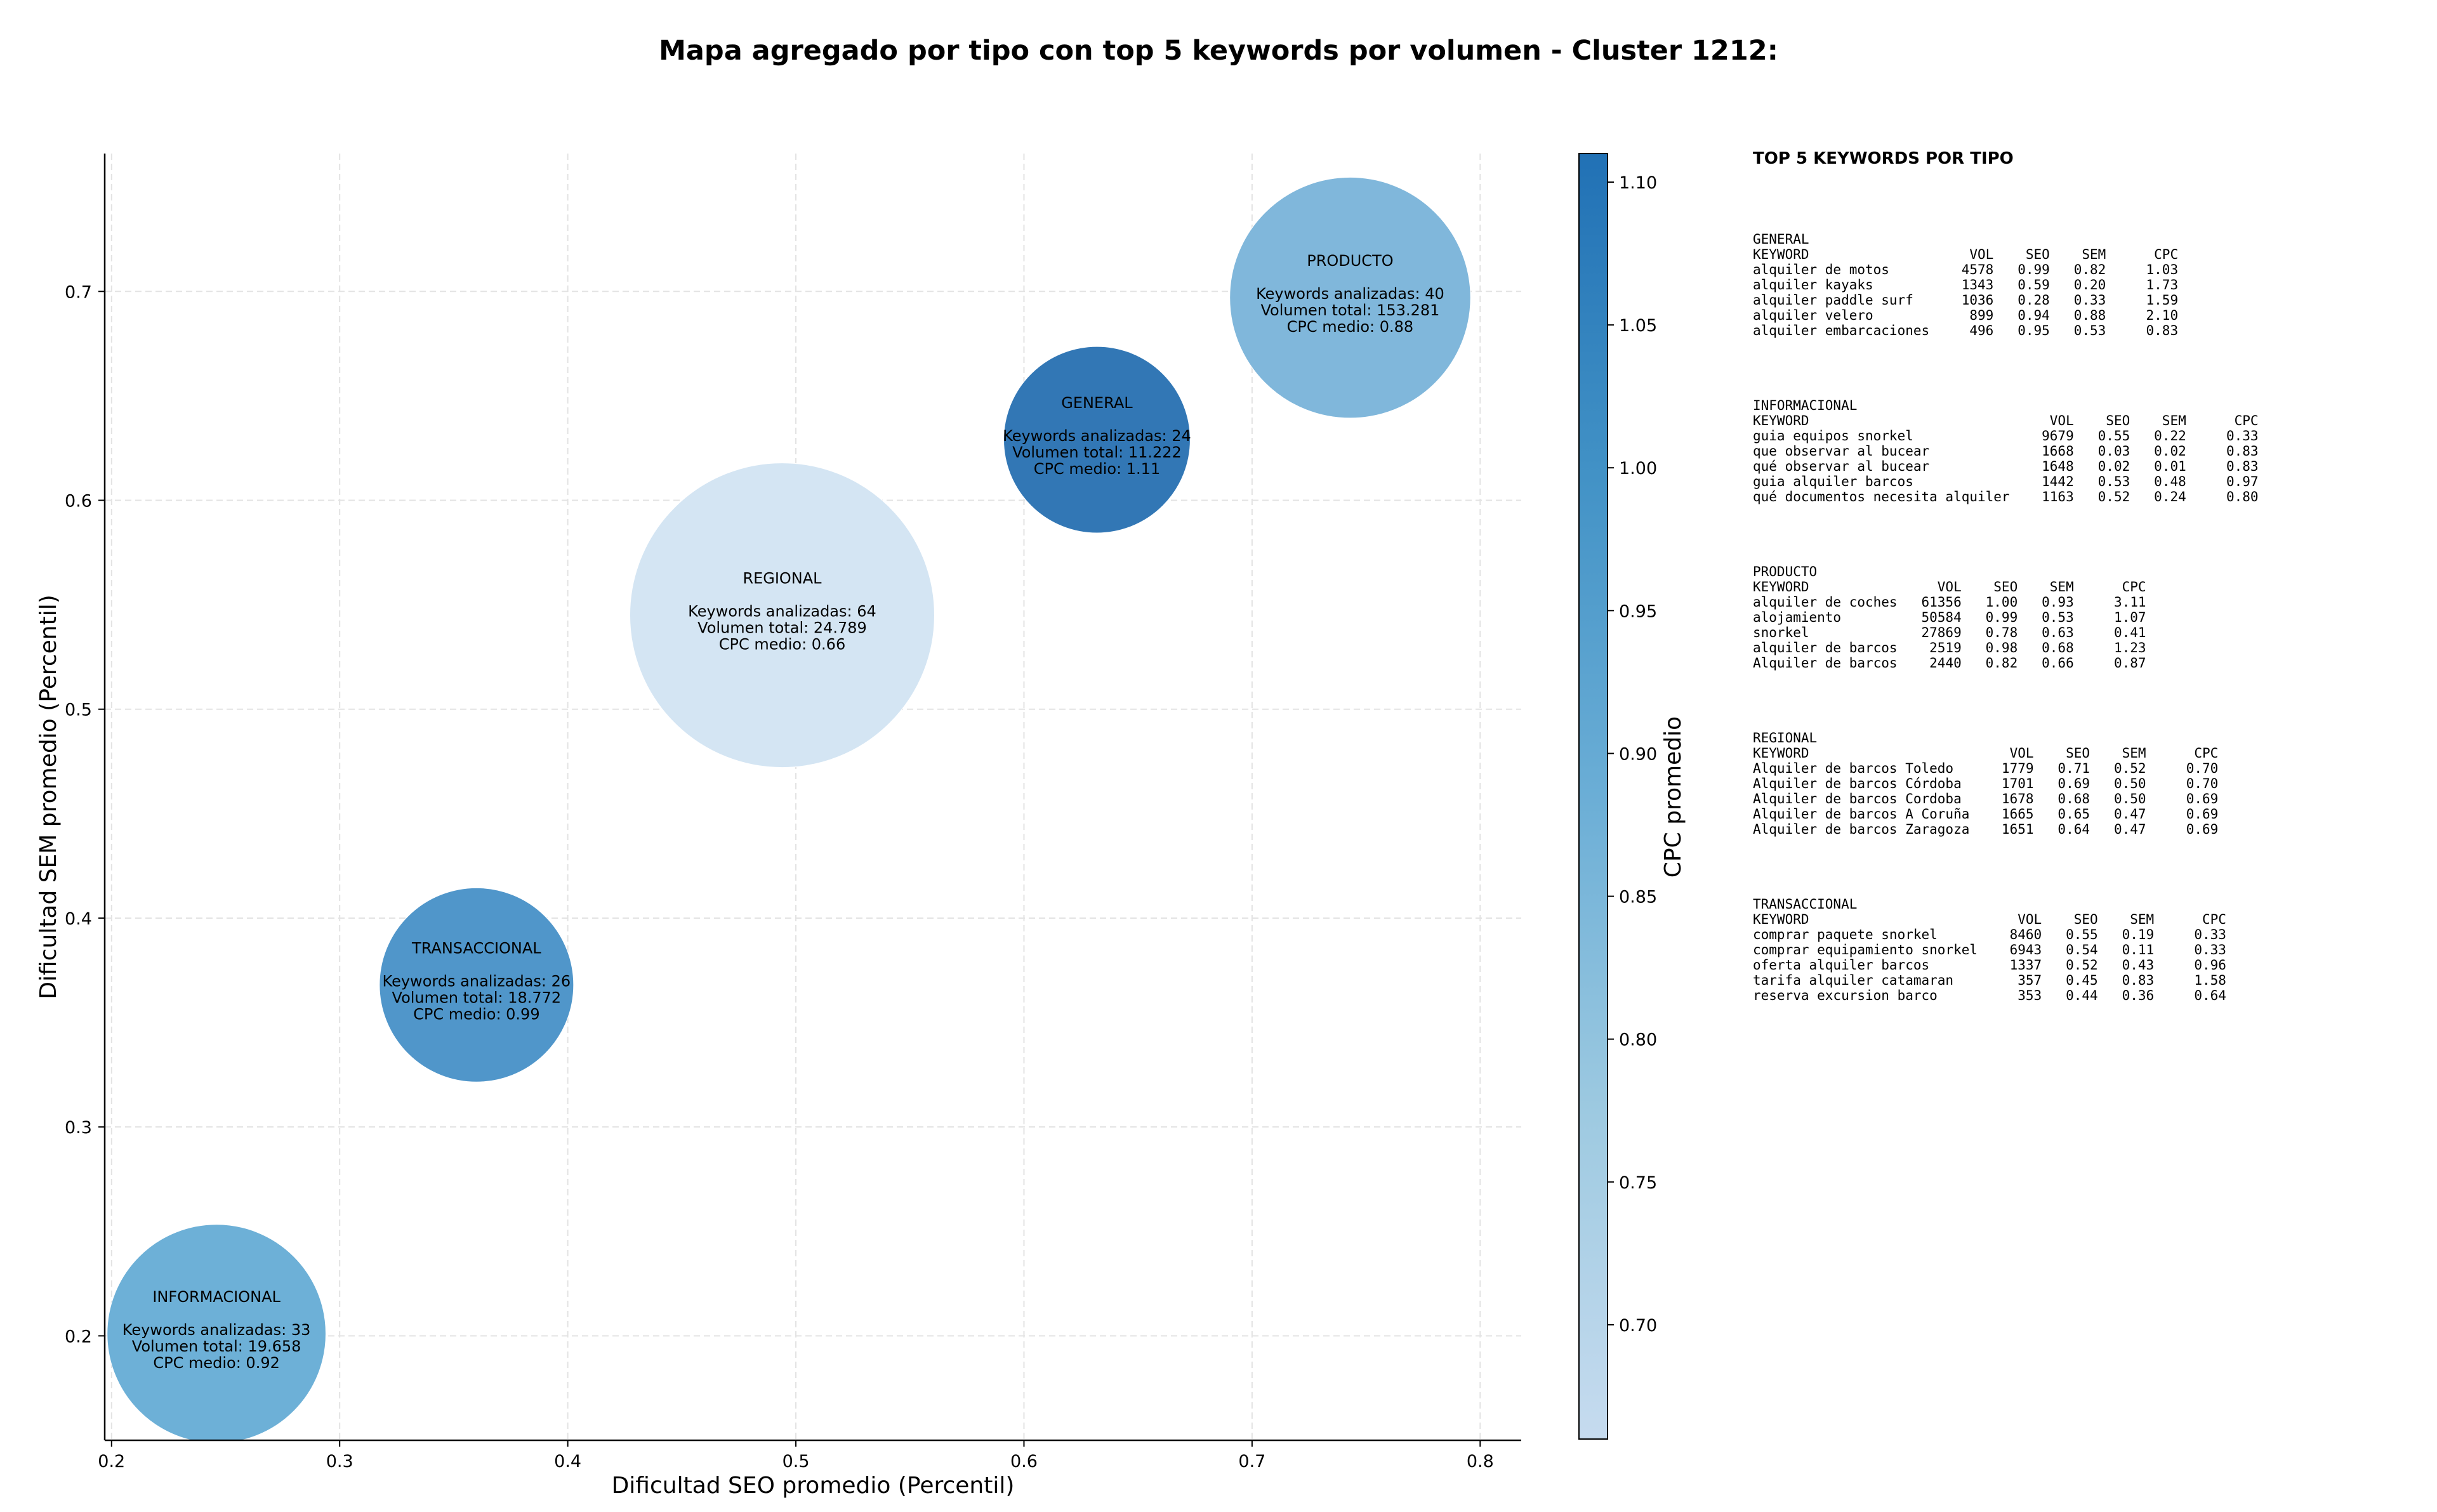  What do you see at coordinates (782, 612) in the screenshot?
I see `bubble-label: Keywords analizadas: 64` at bounding box center [782, 612].